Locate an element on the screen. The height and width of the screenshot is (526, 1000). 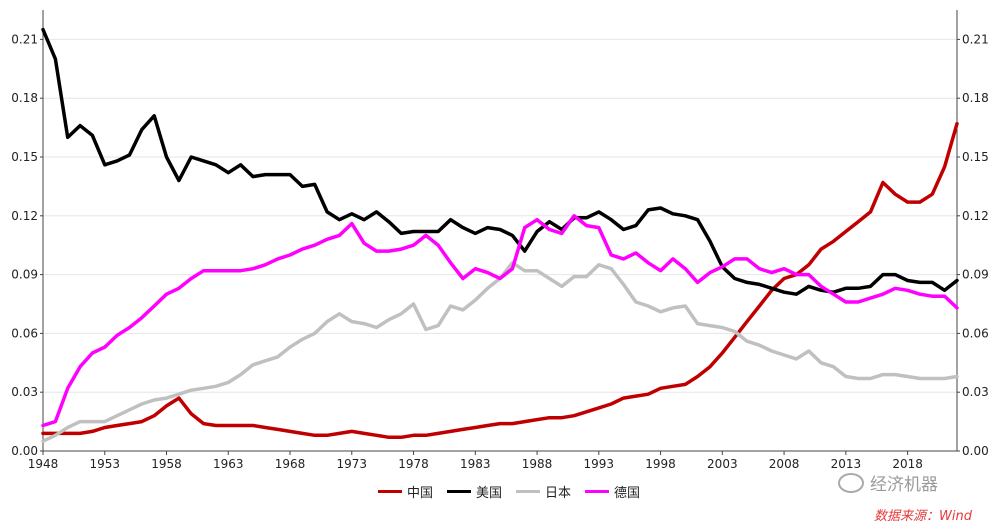
x-tick-label: 1953 is located at coordinates (104, 463).